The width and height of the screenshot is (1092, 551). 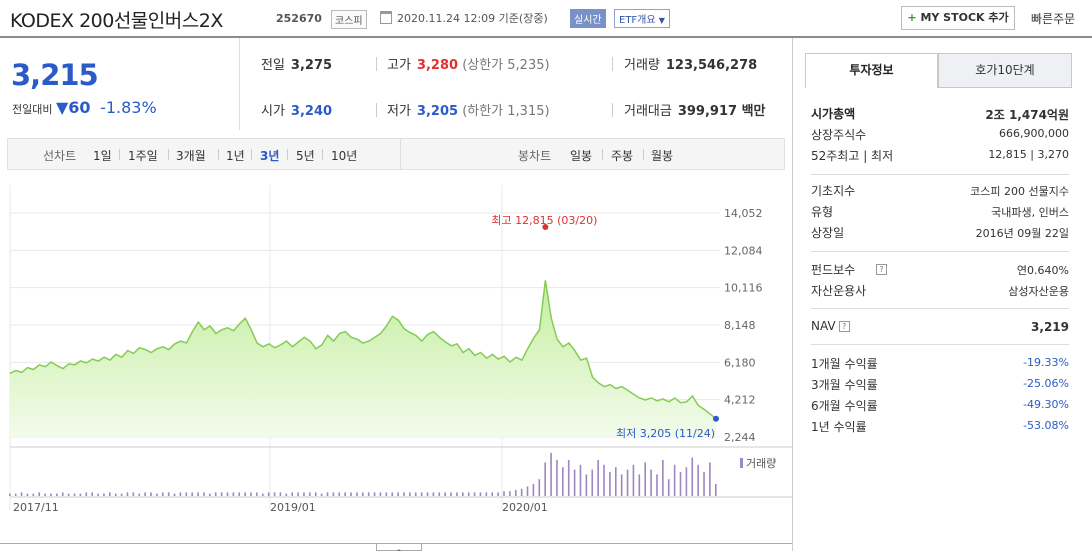 I want to click on info-row-value: 12,815 | 3,270, so click(x=1028, y=154).